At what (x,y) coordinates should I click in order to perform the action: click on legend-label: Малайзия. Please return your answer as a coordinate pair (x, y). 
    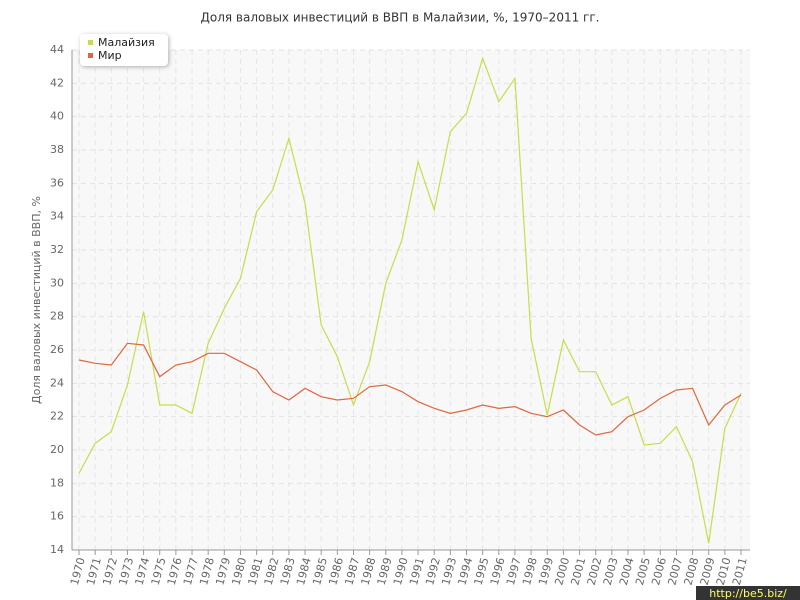
    Looking at the image, I should click on (126, 42).